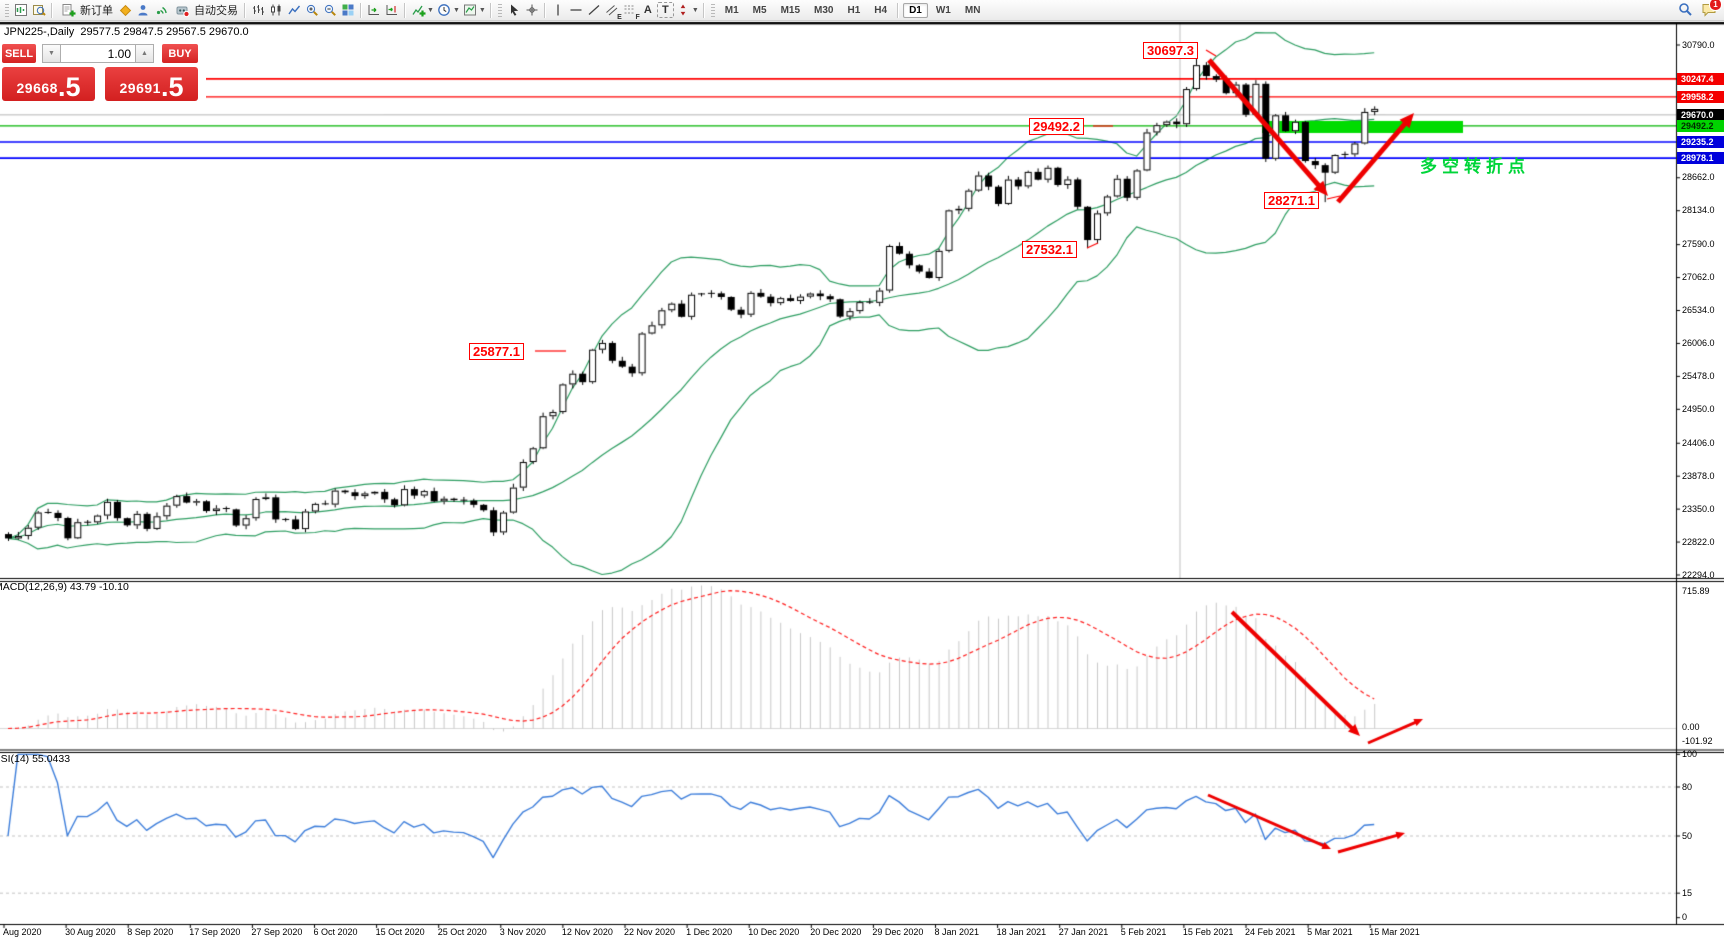 This screenshot has height=939, width=1724. Describe the element at coordinates (392, 10) in the screenshot. I see `chart-shift-icon` at that location.